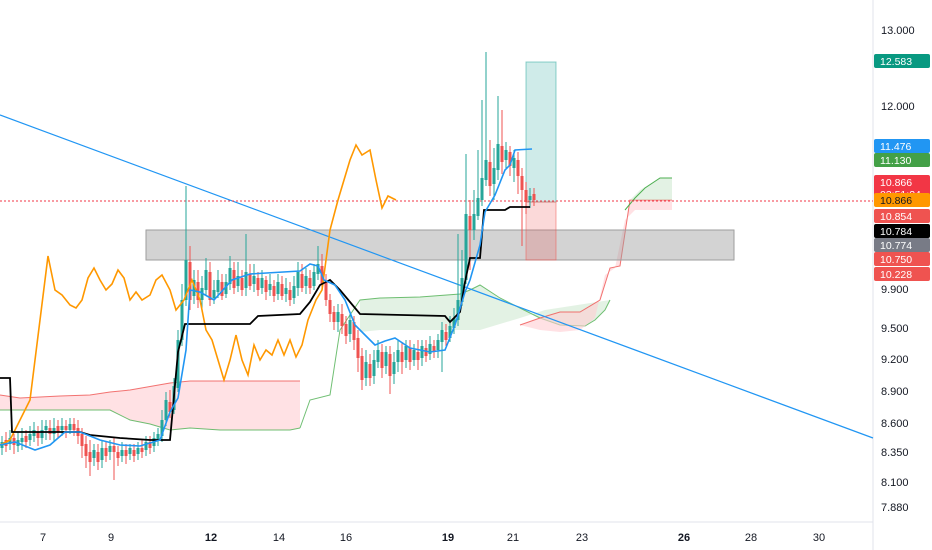  I want to click on cloud-green-leading-edge, so click(648, 194).